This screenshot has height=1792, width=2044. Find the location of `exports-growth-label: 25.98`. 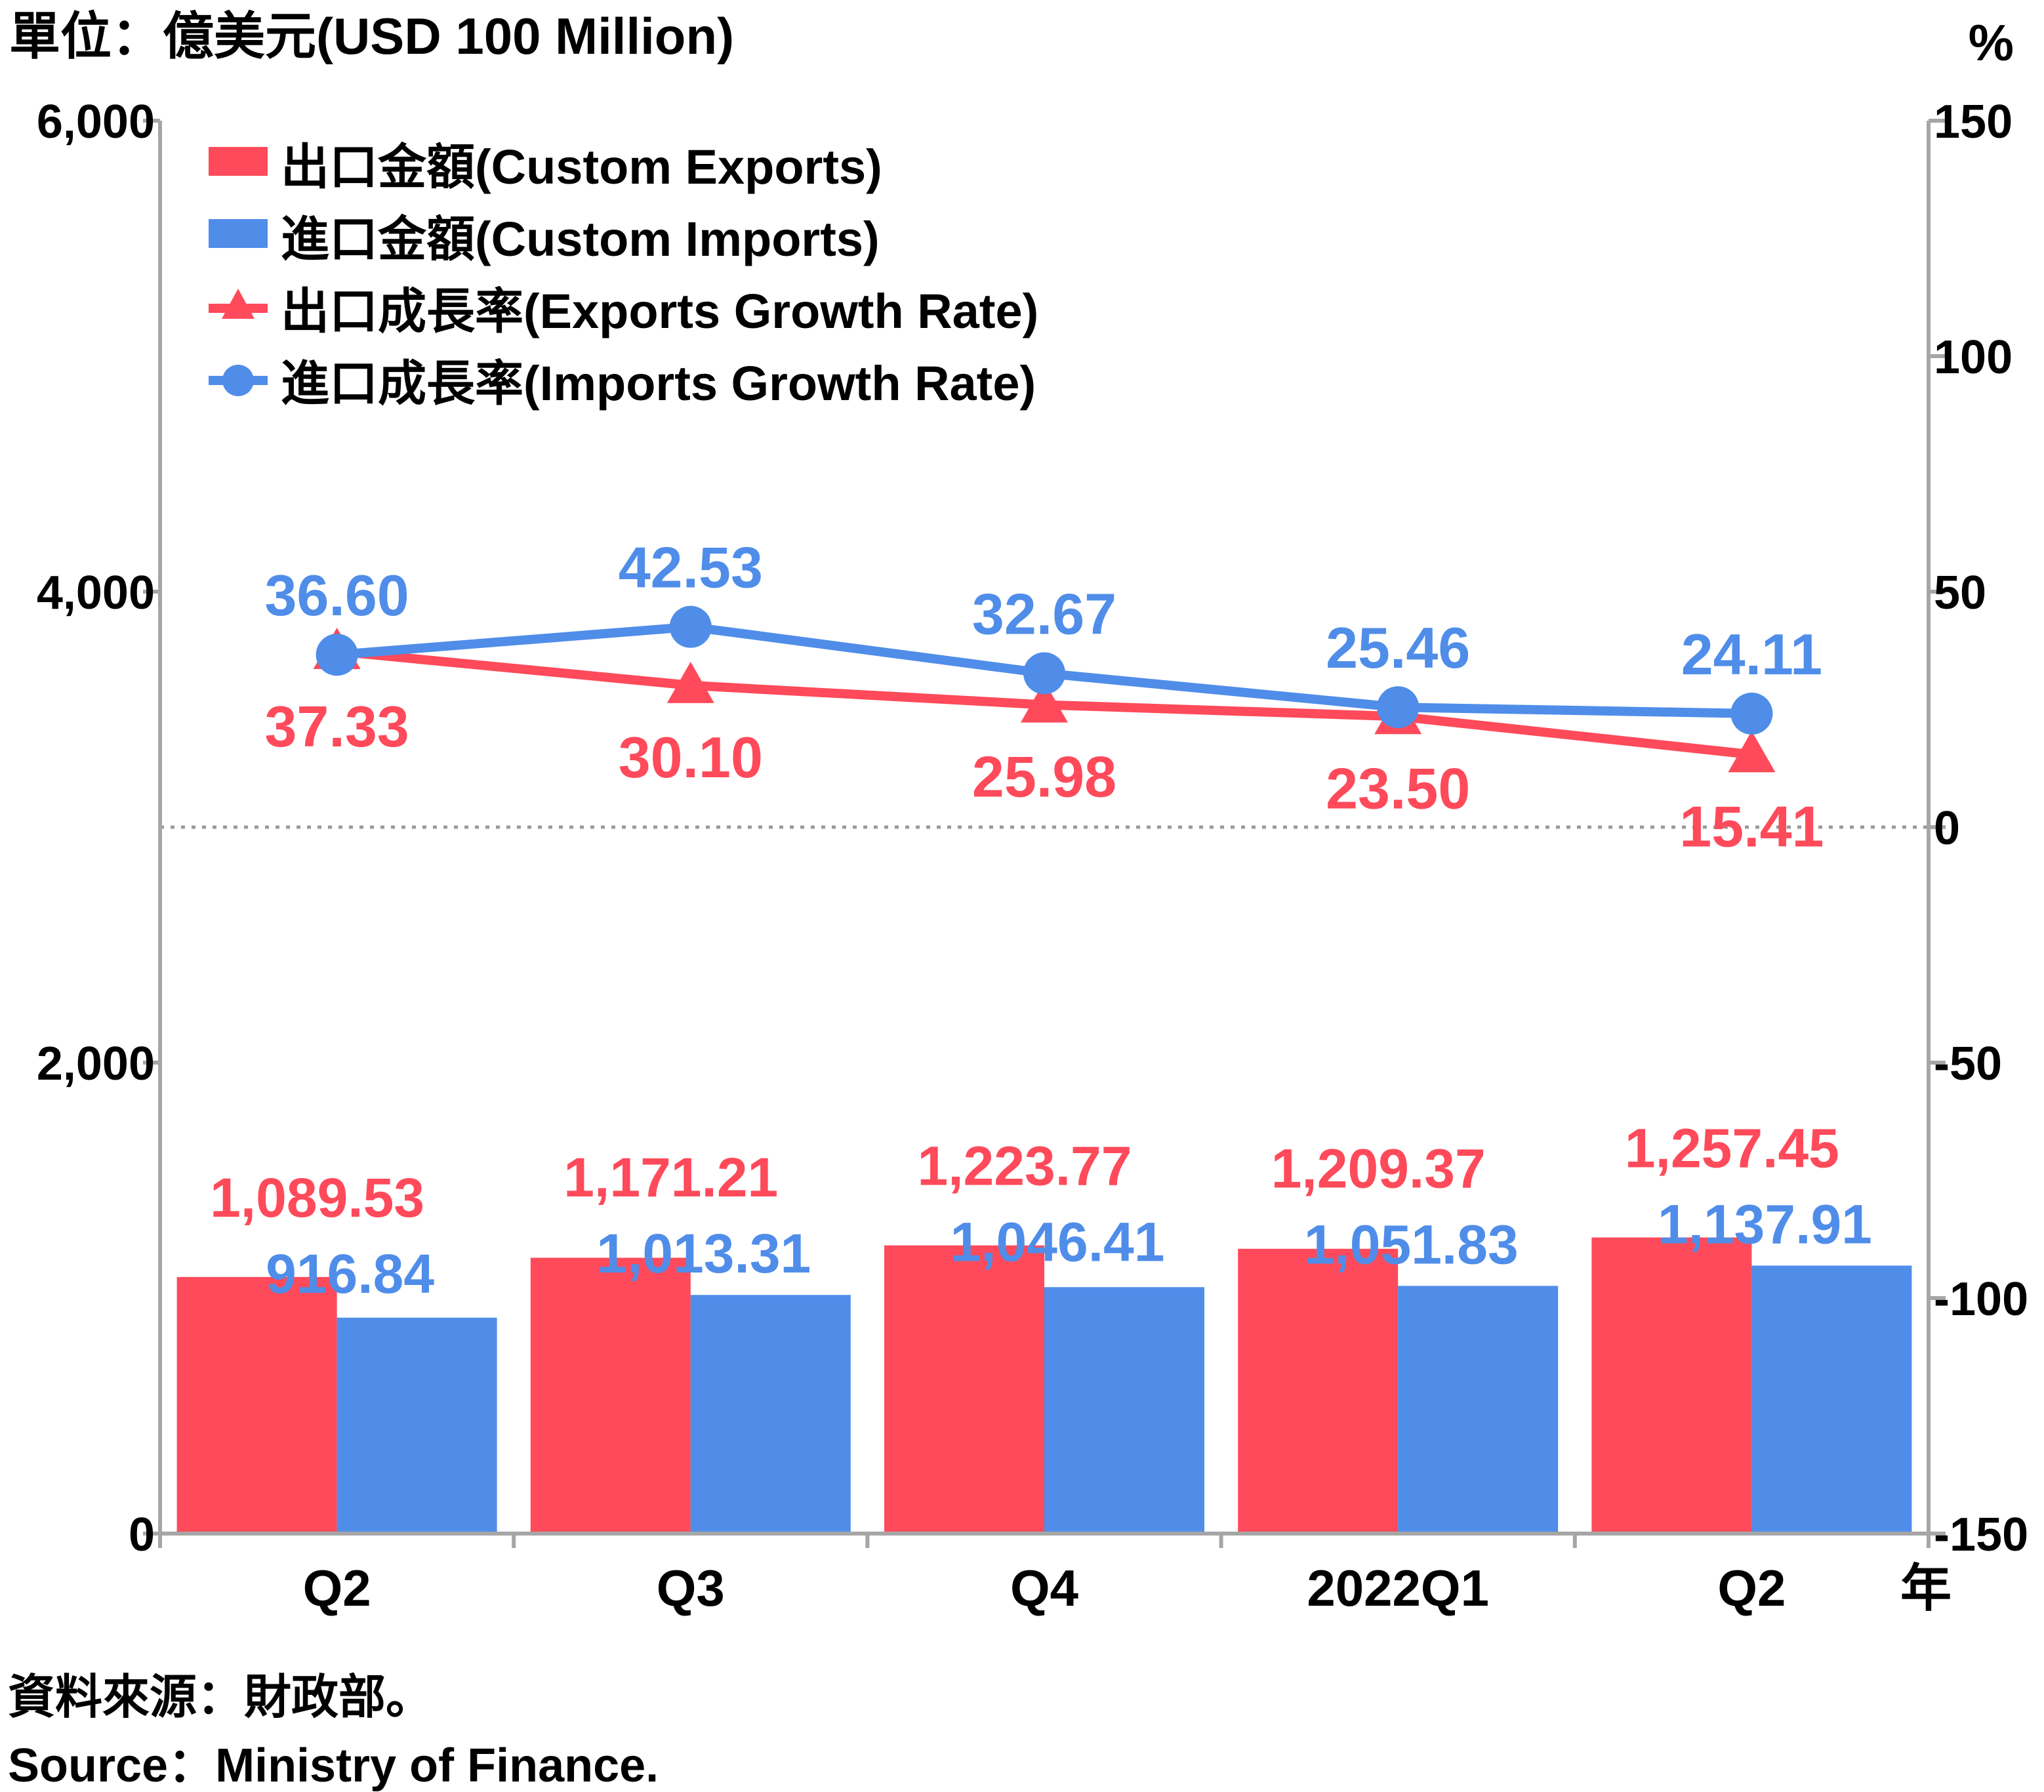

exports-growth-label: 25.98 is located at coordinates (1044, 777).